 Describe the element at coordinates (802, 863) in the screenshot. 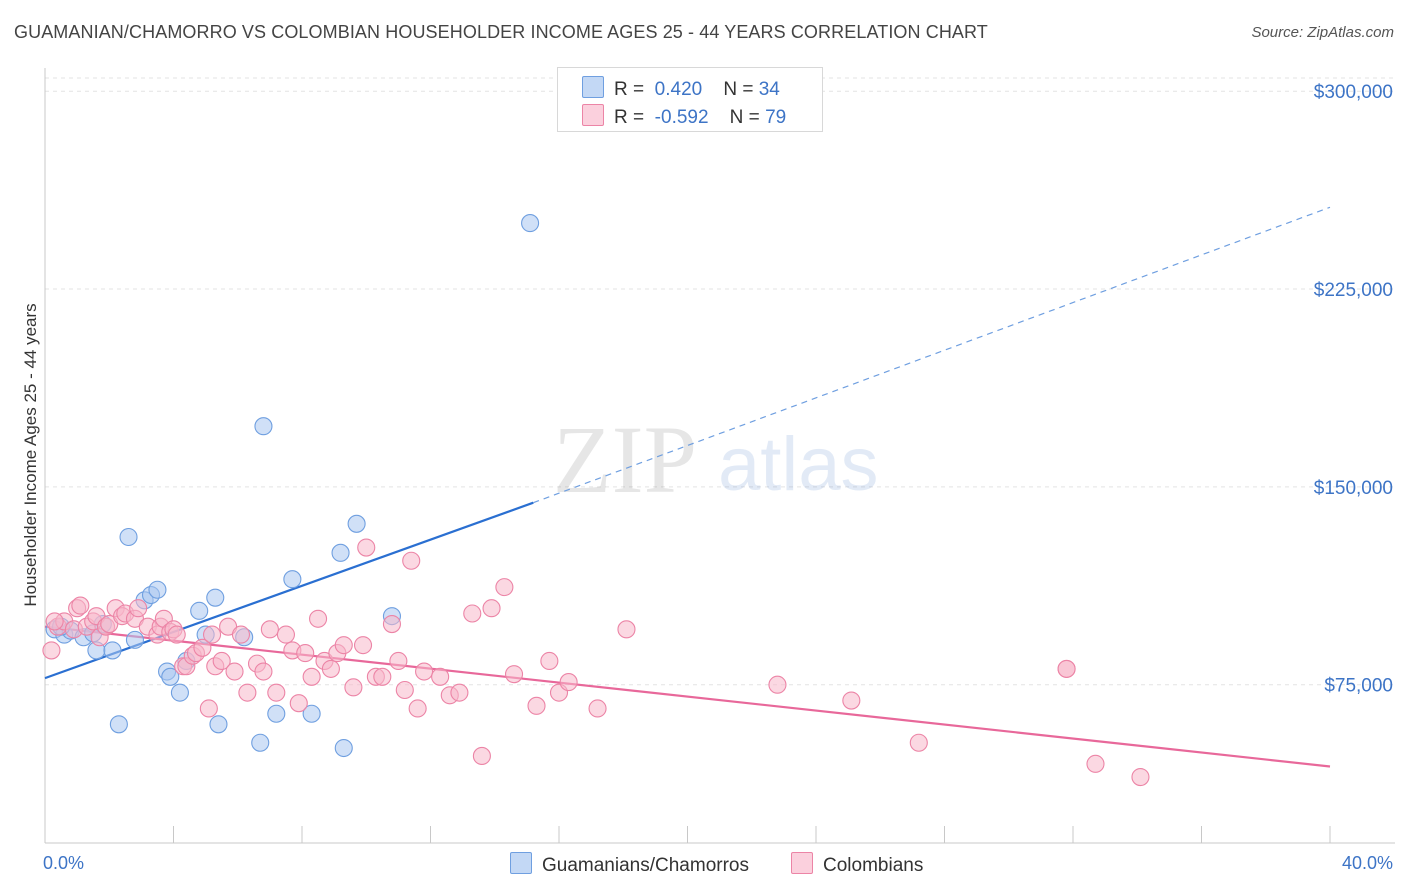

I see `series-swatch-pink` at that location.